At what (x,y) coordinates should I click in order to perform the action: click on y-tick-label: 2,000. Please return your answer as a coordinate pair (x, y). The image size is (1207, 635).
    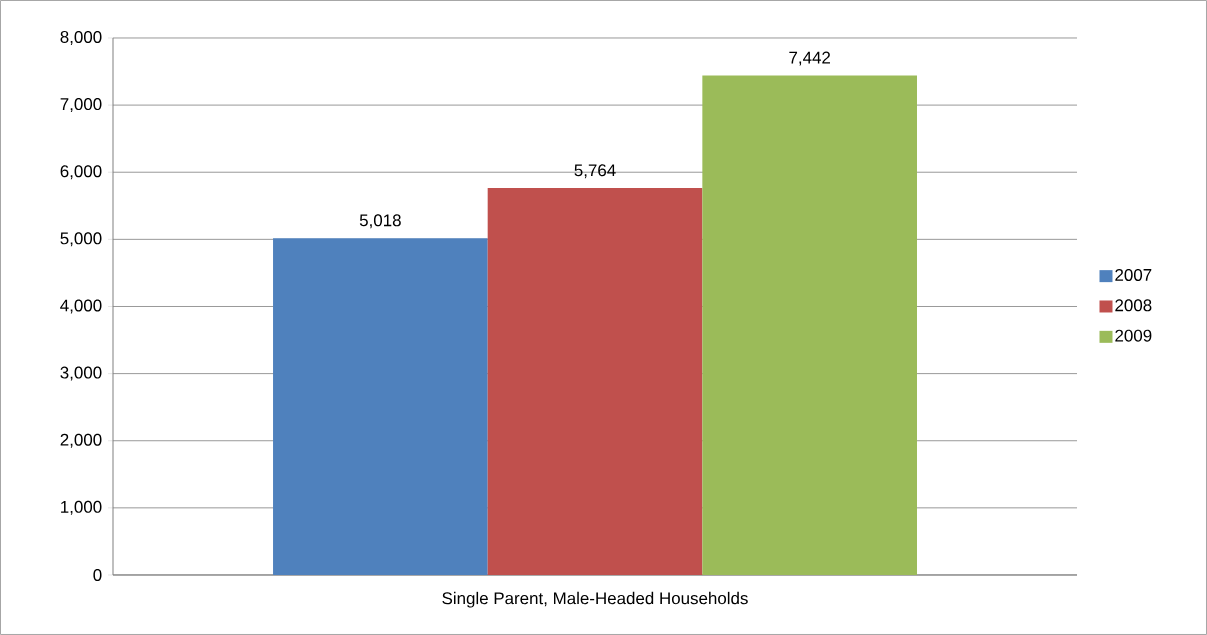
    Looking at the image, I should click on (81, 440).